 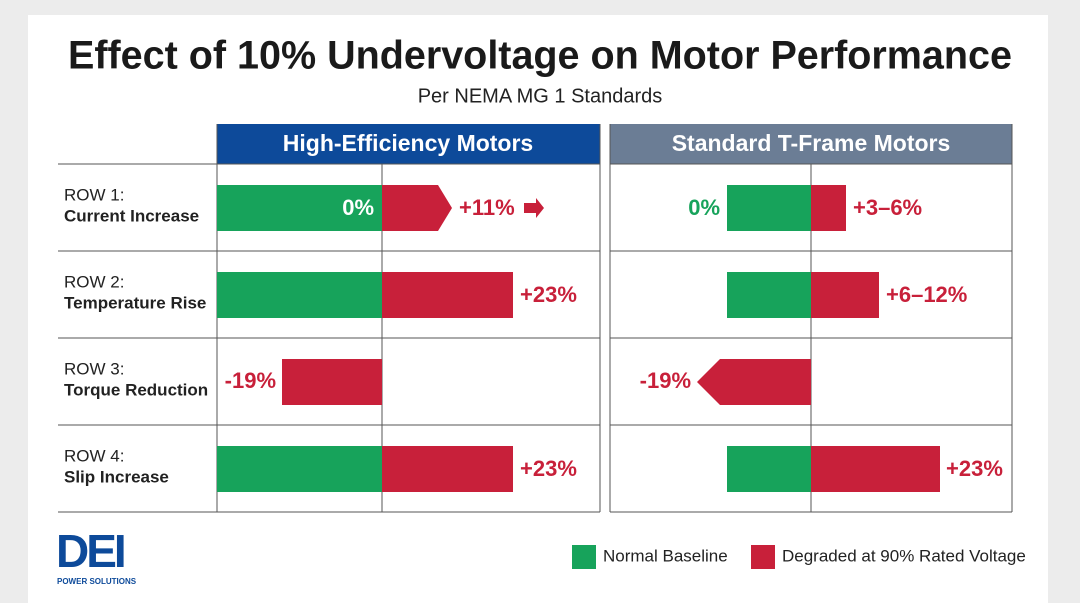 What do you see at coordinates (136, 389) in the screenshot?
I see `row-label: Torque Reduction` at bounding box center [136, 389].